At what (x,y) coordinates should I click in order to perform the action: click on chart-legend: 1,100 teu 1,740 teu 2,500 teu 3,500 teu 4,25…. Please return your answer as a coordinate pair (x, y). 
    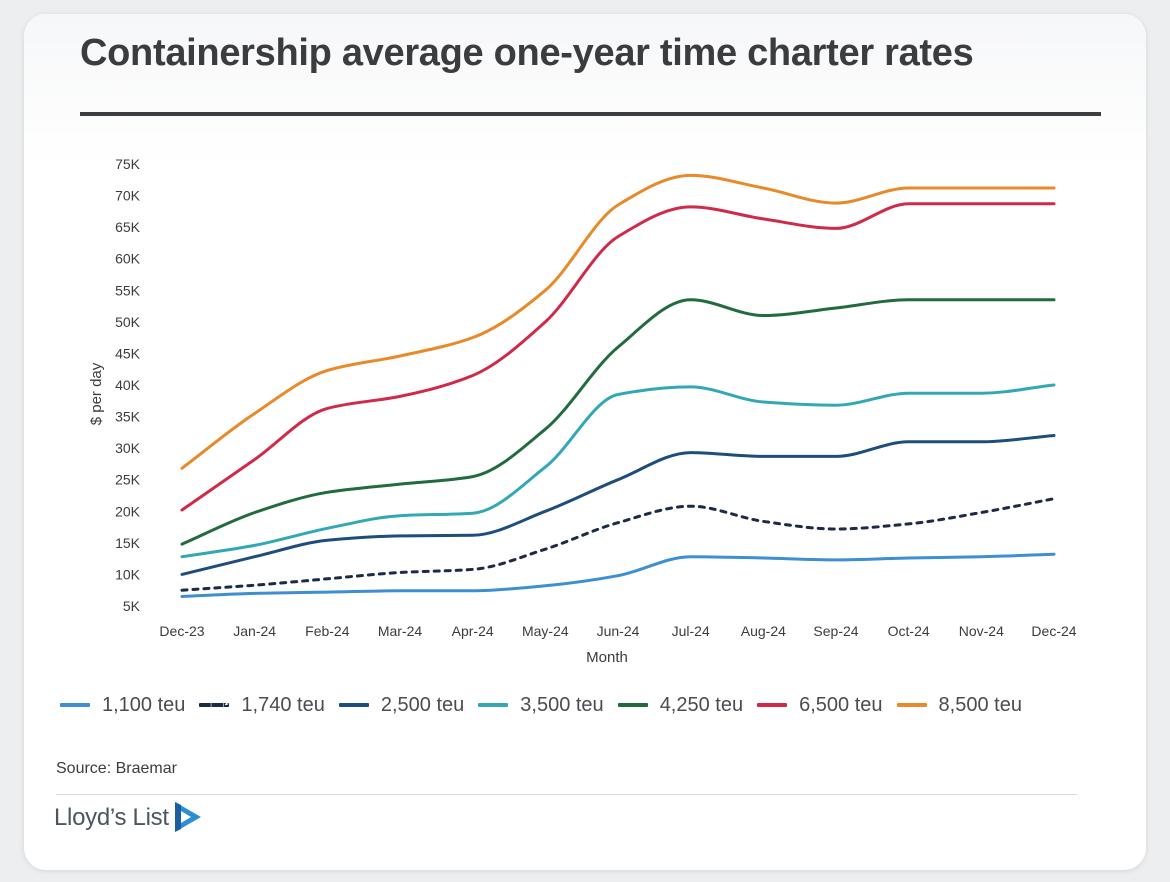
    Looking at the image, I should click on (548, 705).